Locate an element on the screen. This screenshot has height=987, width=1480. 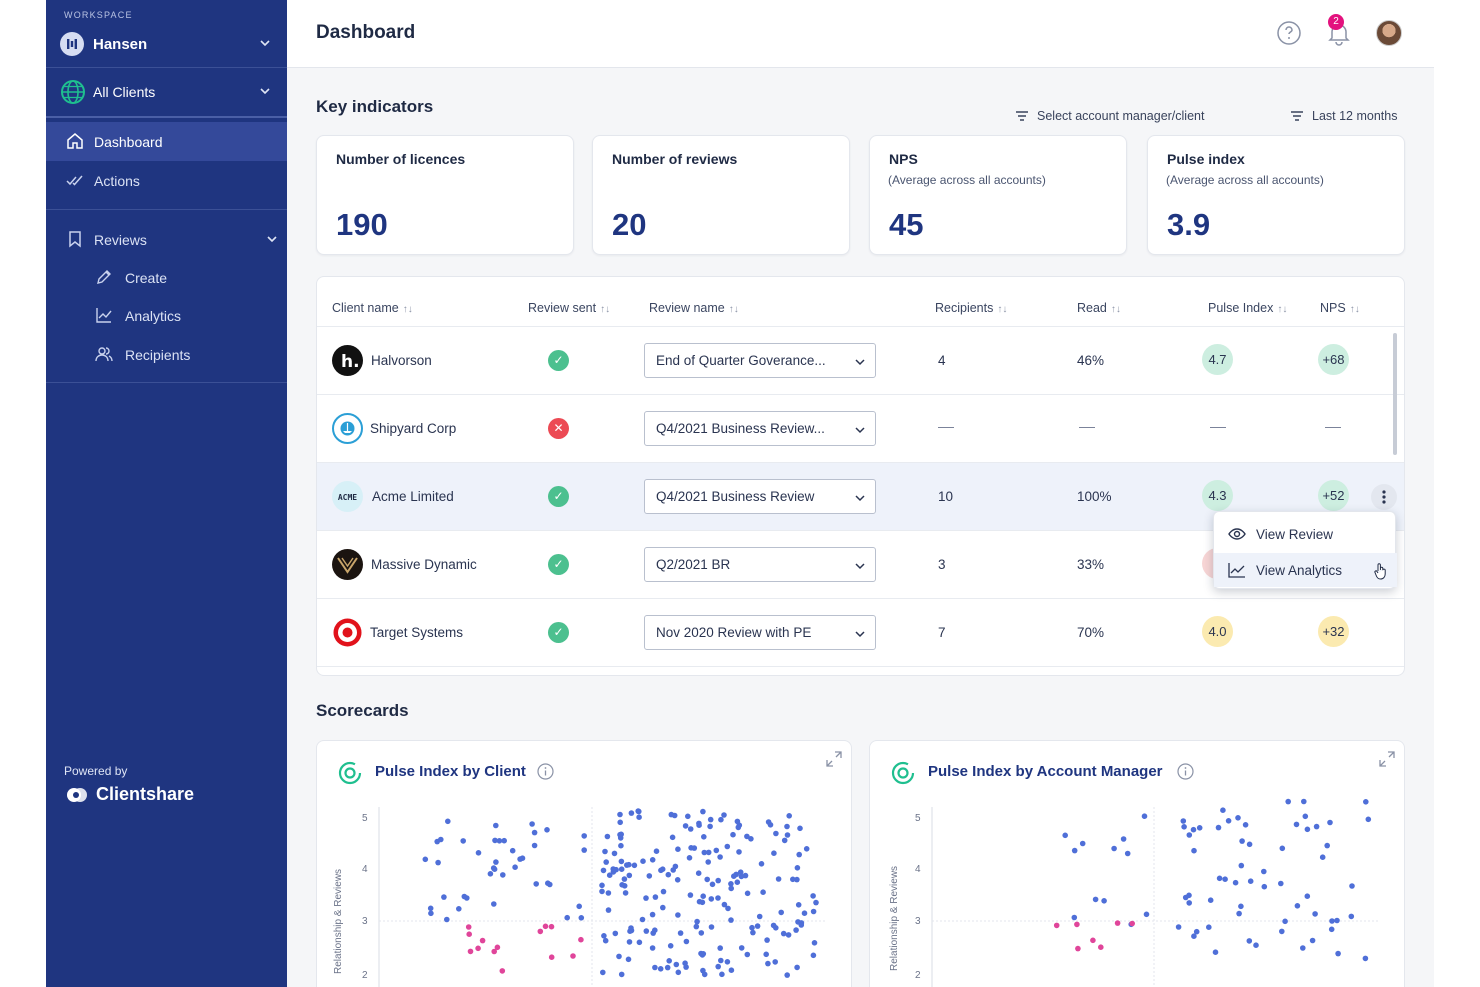
page-title: Dashboard is located at coordinates (366, 32).